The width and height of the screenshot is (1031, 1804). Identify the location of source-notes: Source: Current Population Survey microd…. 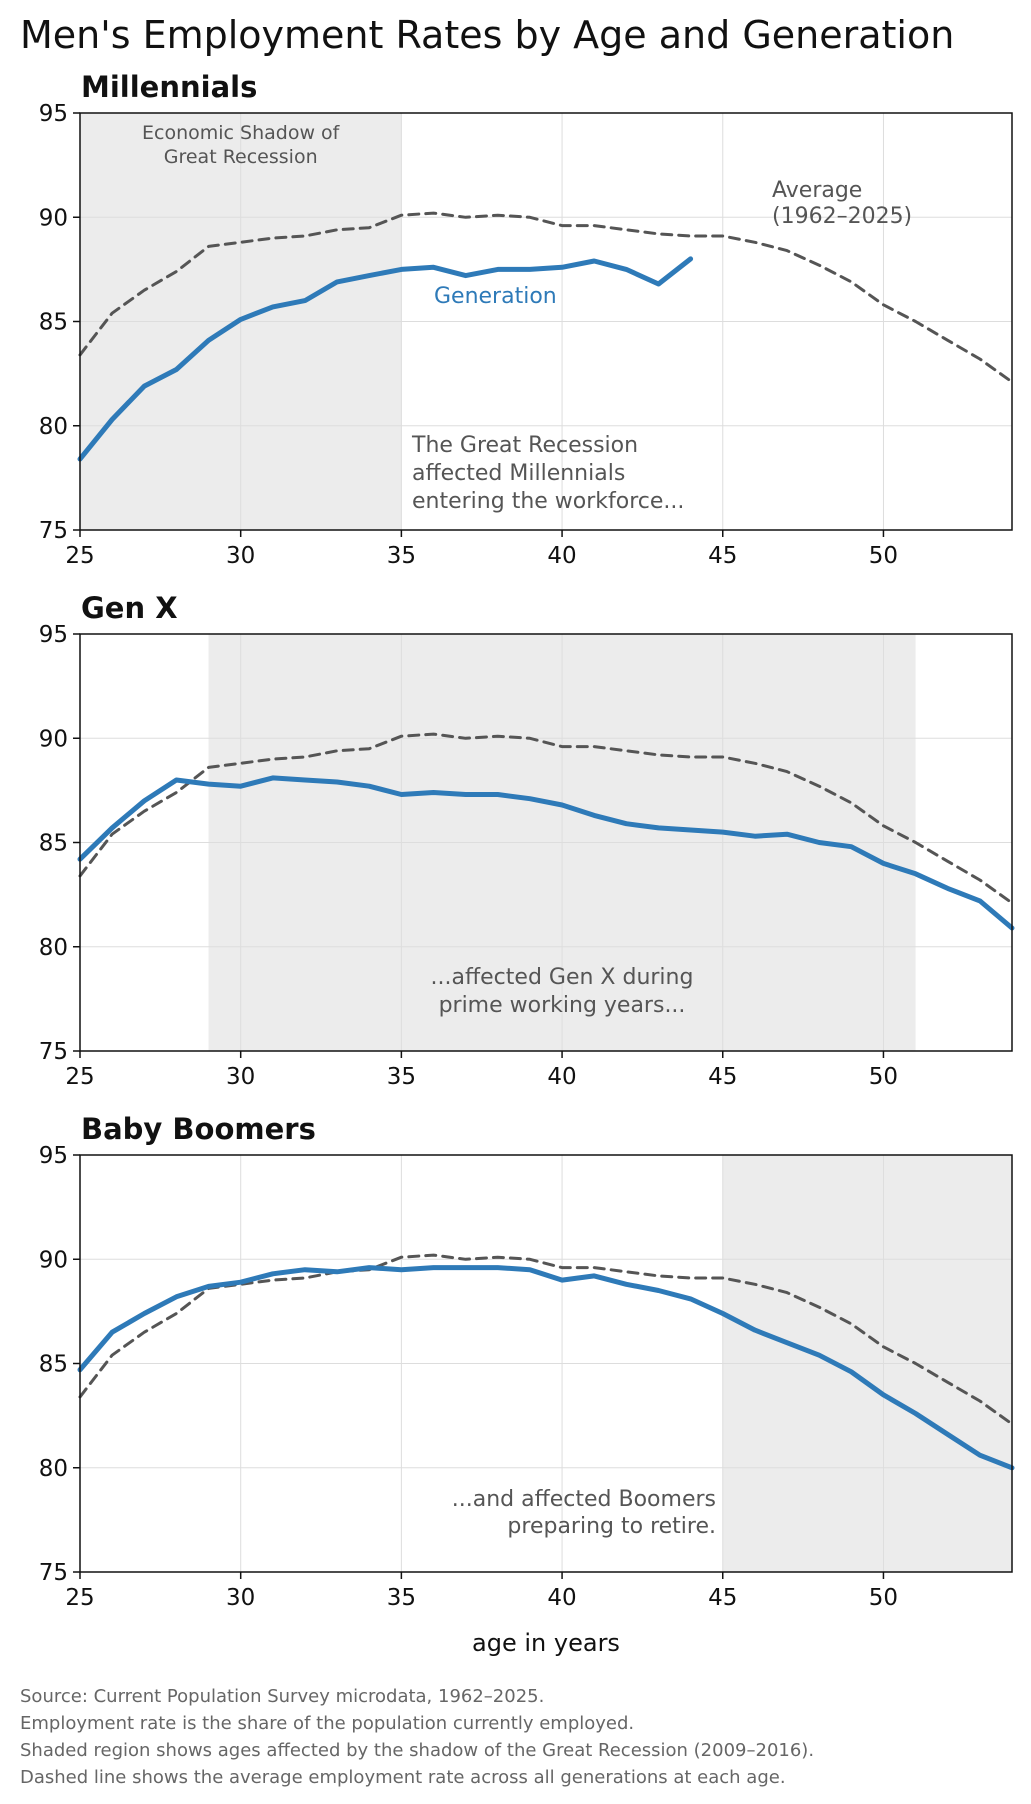
(417, 1737).